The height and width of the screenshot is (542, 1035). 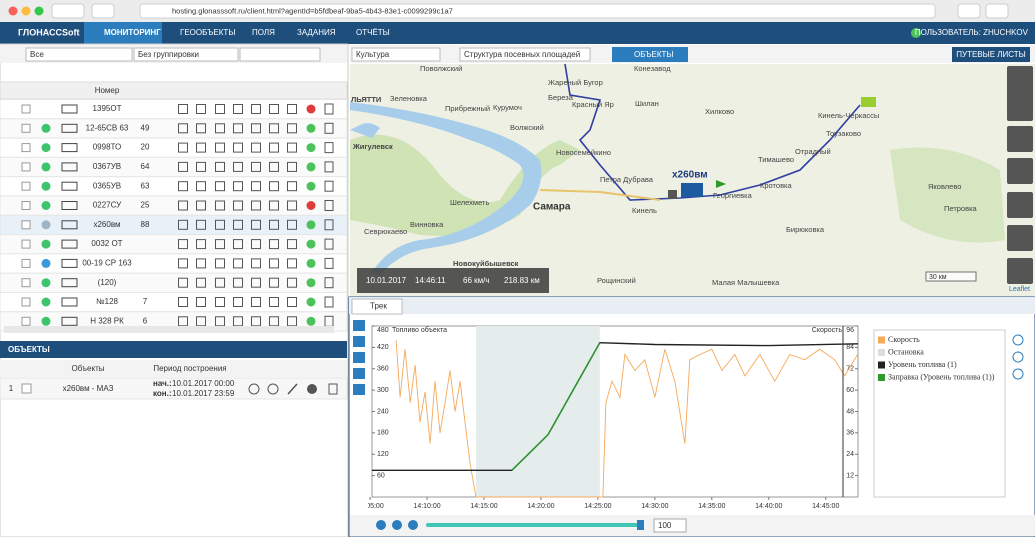 What do you see at coordinates (650, 54) in the screenshot?
I see `objects-button` at bounding box center [650, 54].